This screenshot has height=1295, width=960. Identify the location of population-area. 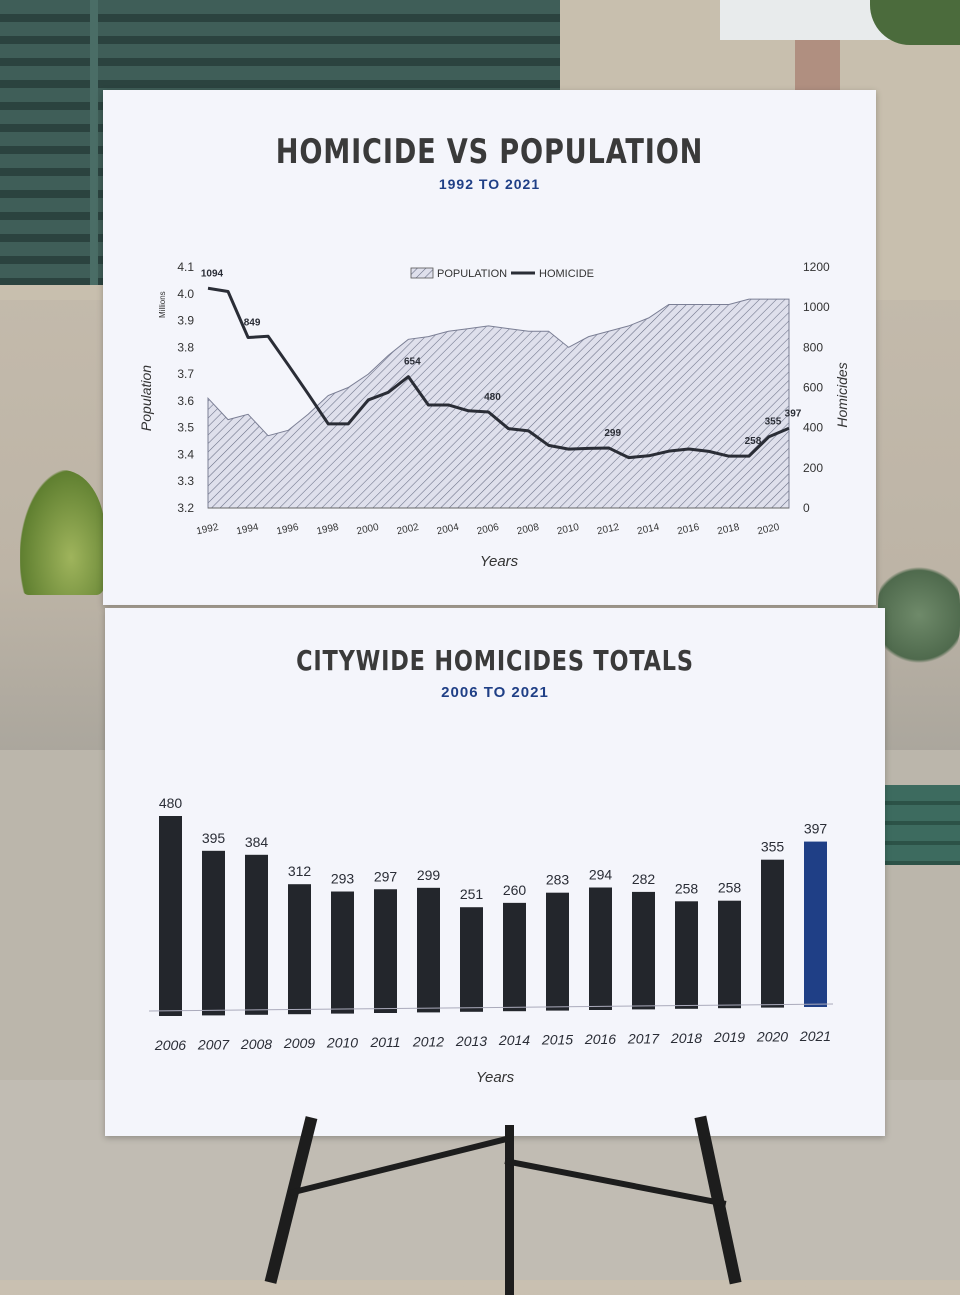
(498, 403).